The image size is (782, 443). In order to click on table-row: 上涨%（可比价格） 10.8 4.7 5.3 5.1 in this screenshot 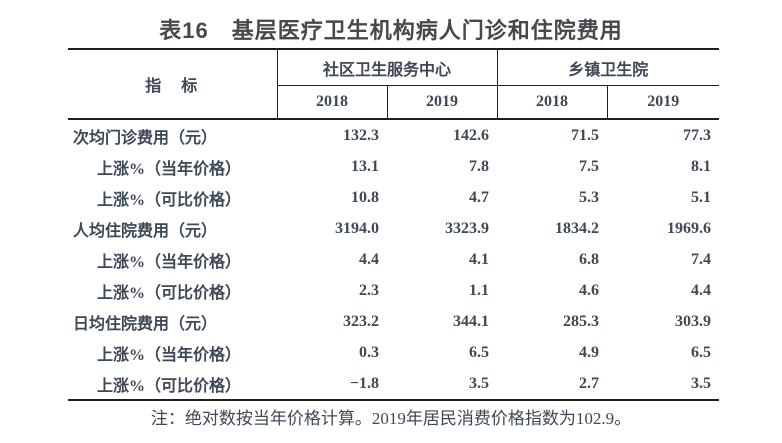, I will do `click(393, 197)`.